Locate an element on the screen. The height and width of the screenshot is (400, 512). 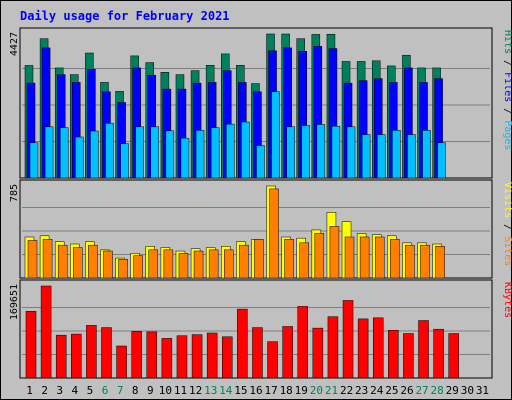
x-tick-label-16: 16 is located at coordinates (255, 390).